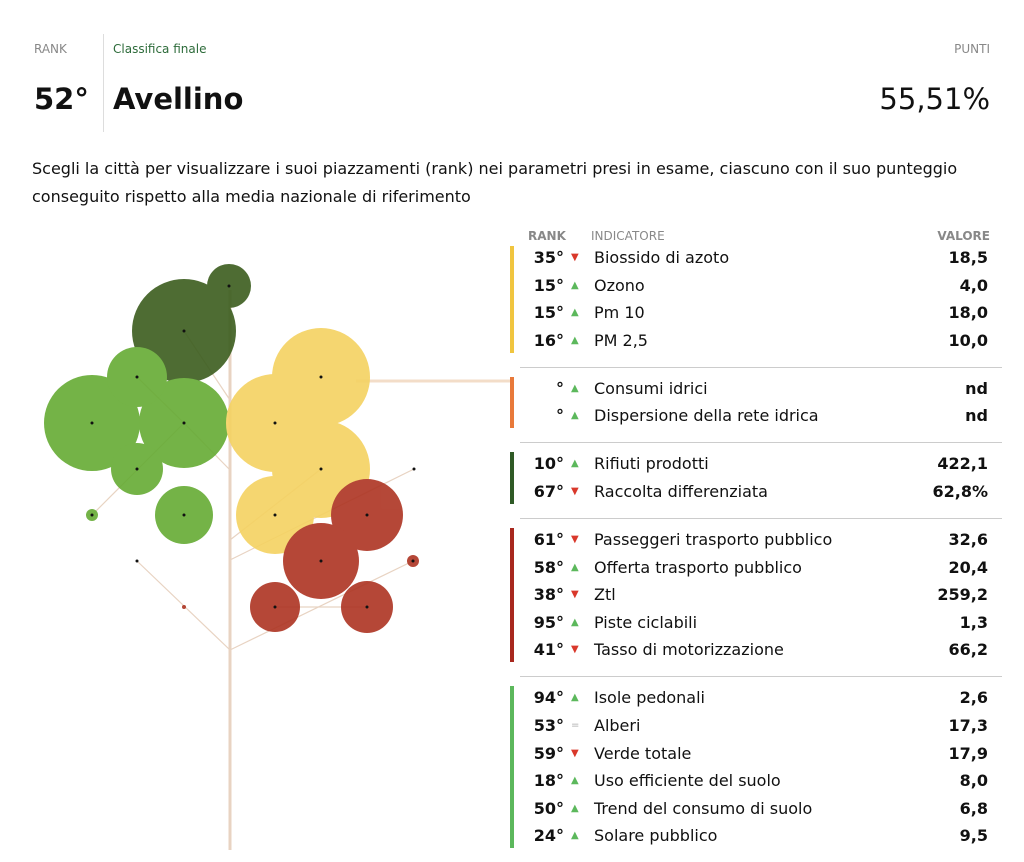 The height and width of the screenshot is (862, 1024). I want to click on rank: 53°, so click(548, 725).